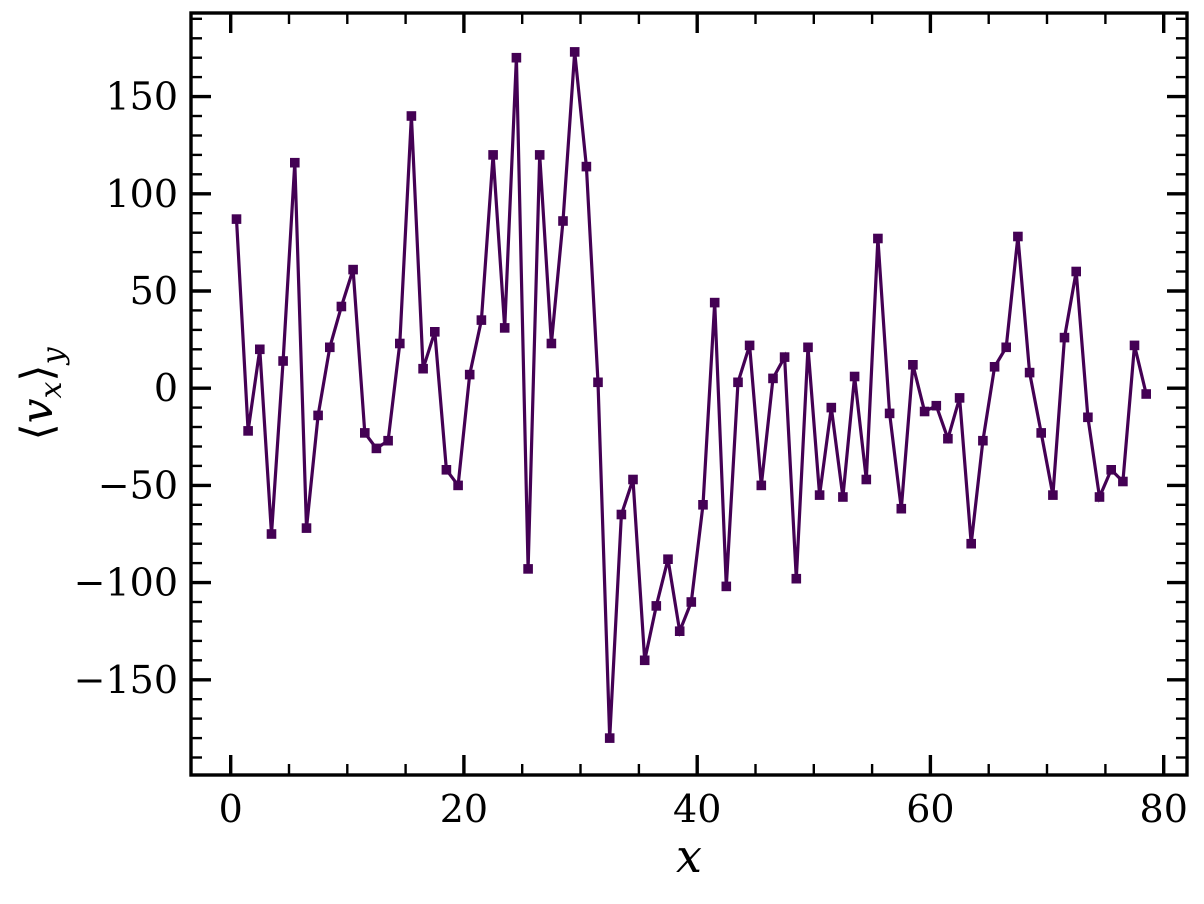  I want to click on y-tick-label: 0, so click(166, 388).